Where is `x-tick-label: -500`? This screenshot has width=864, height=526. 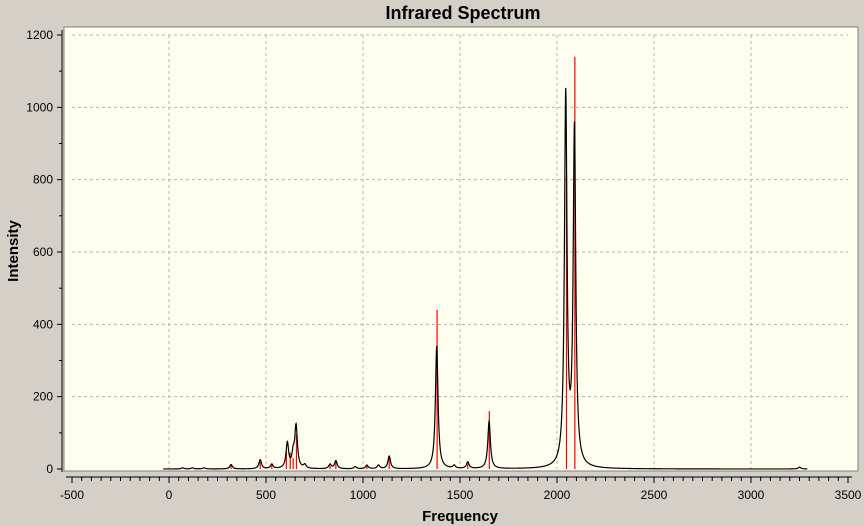 x-tick-label: -500 is located at coordinates (72, 495).